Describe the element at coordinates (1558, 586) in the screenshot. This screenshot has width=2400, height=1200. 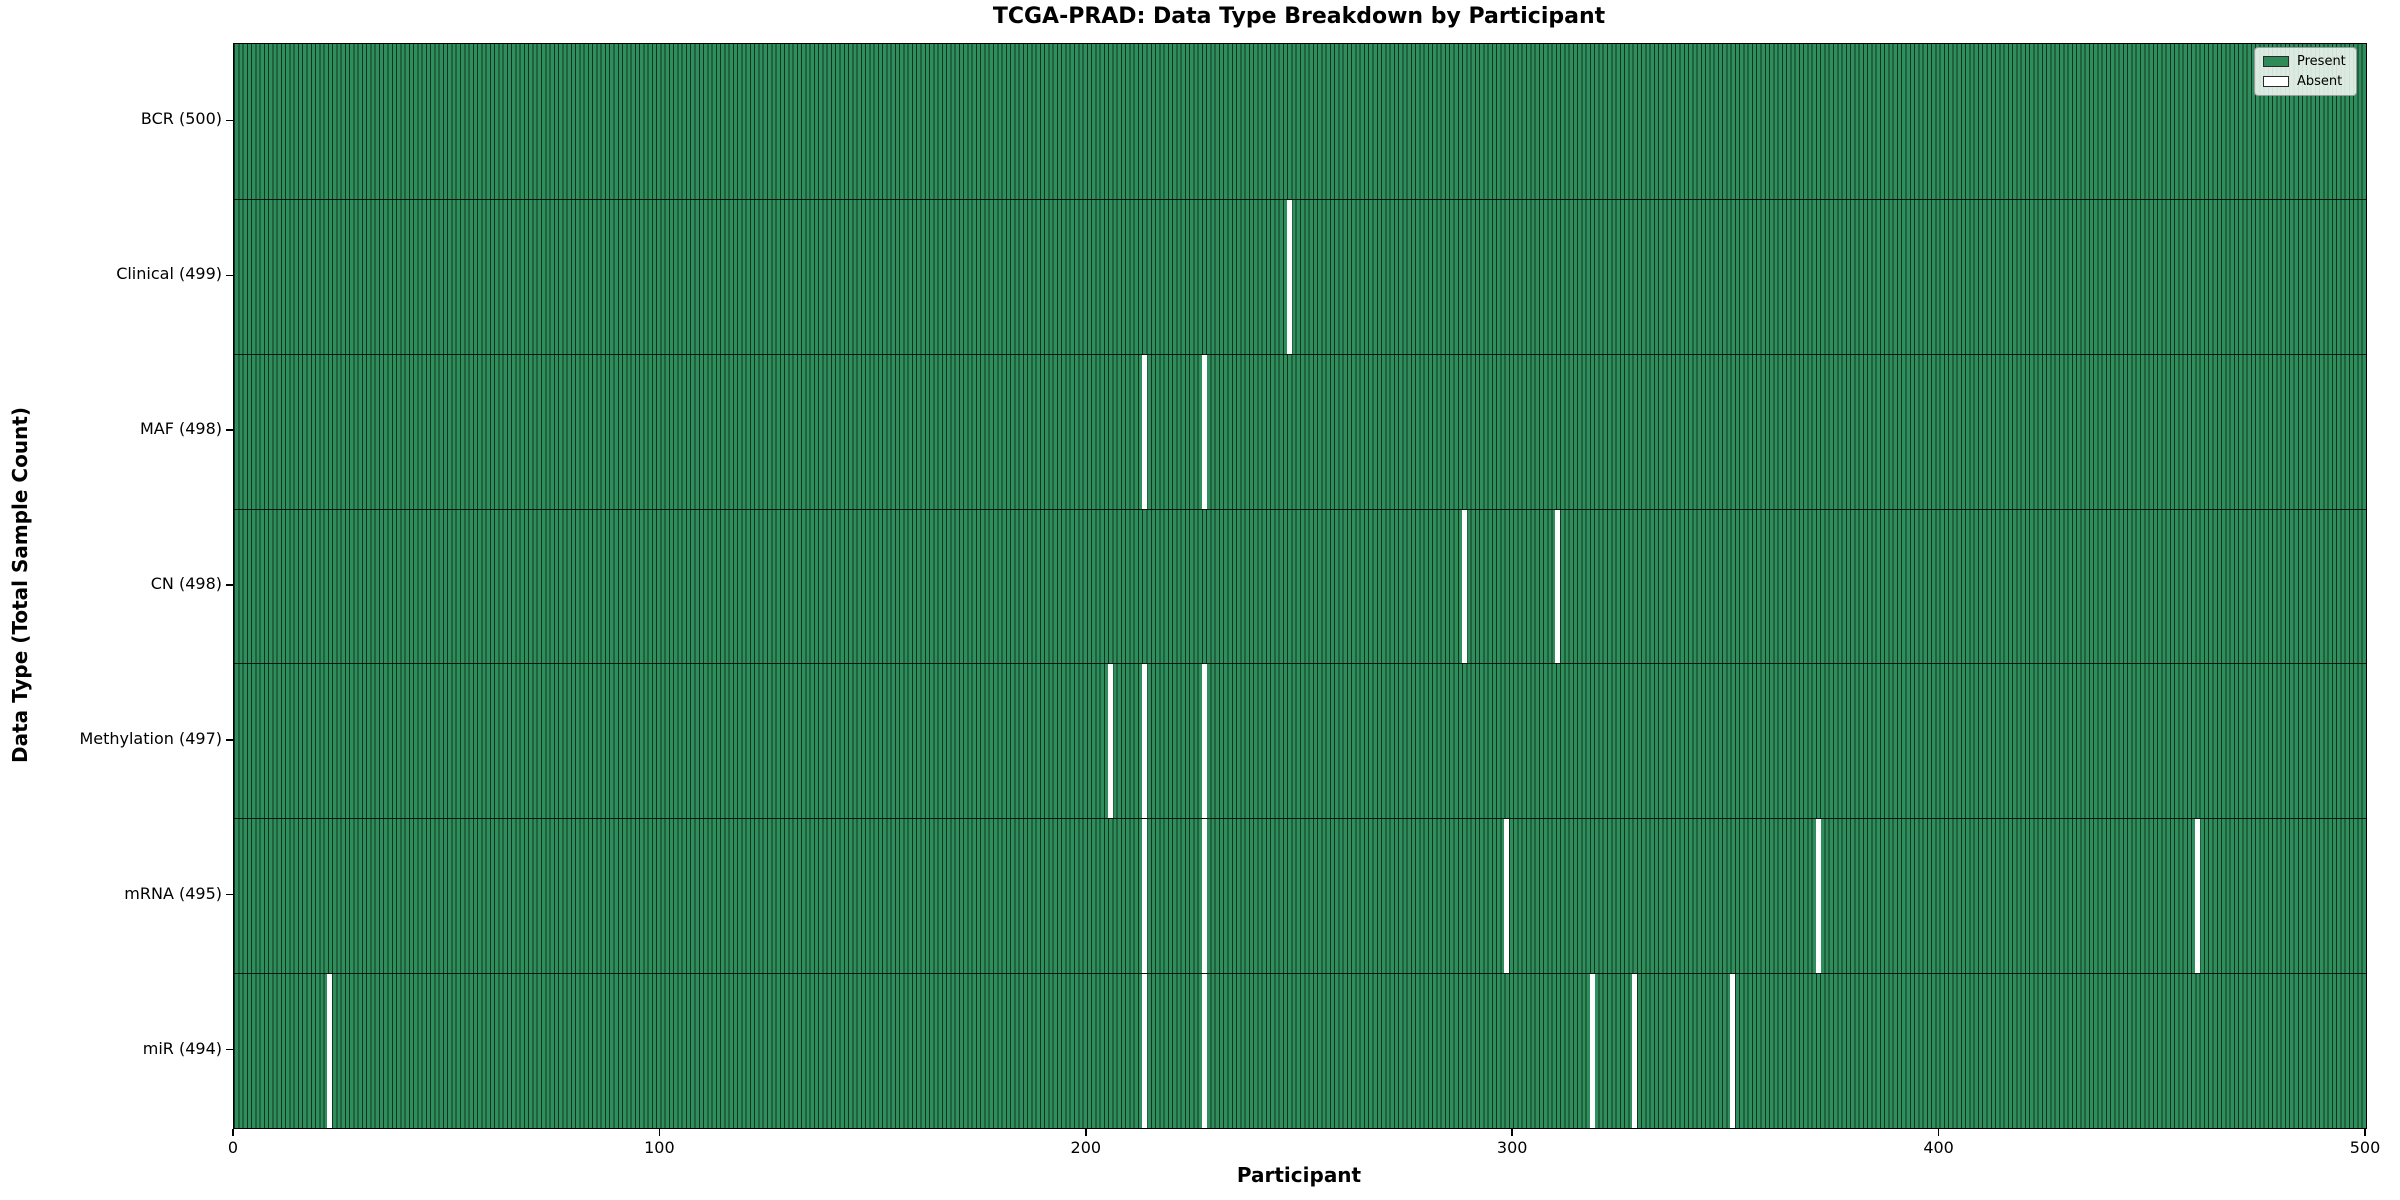
I see `absent-gap-cn-p310` at that location.